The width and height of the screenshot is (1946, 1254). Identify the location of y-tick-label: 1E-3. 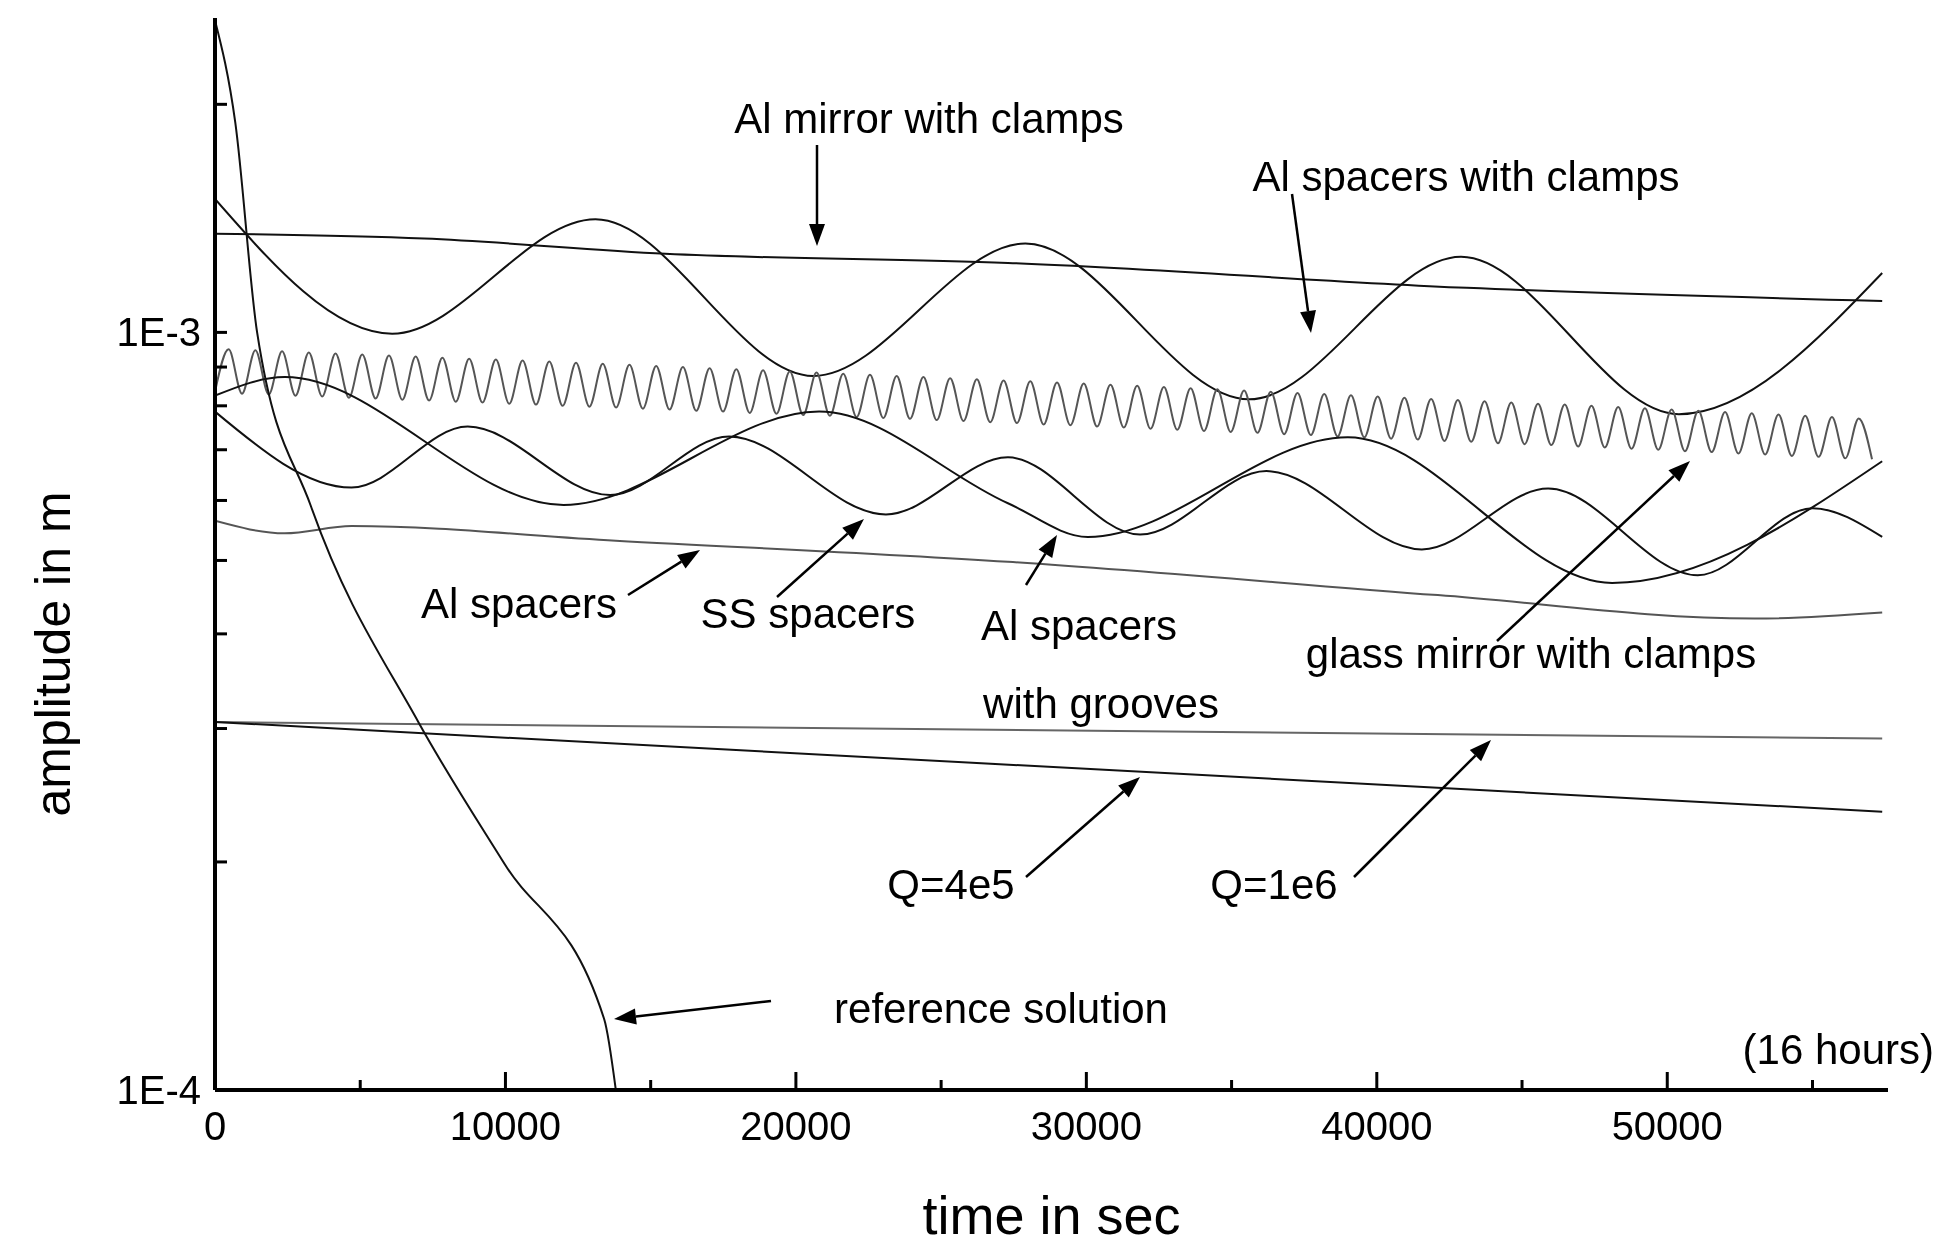
(158, 332).